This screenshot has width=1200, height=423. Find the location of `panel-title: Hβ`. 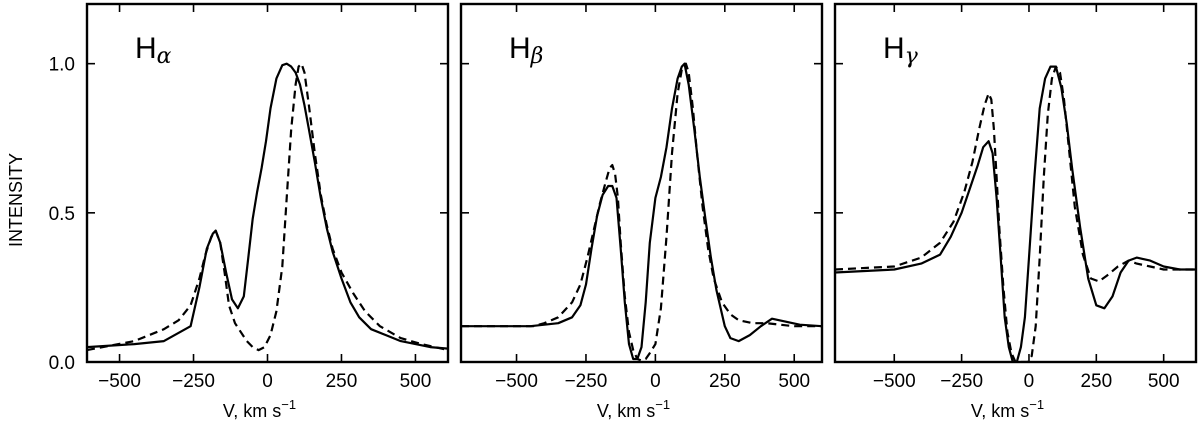

panel-title: Hβ is located at coordinates (526, 50).